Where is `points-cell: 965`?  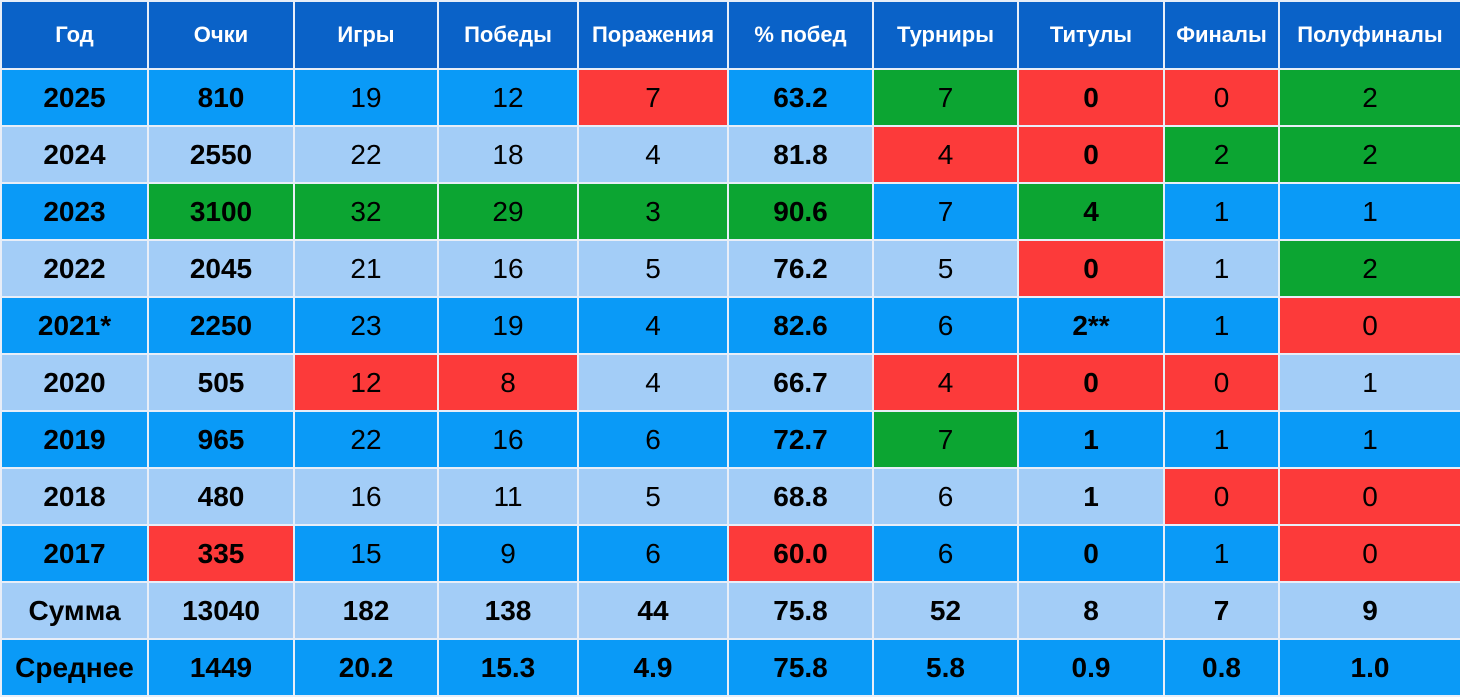 points-cell: 965 is located at coordinates (221, 439).